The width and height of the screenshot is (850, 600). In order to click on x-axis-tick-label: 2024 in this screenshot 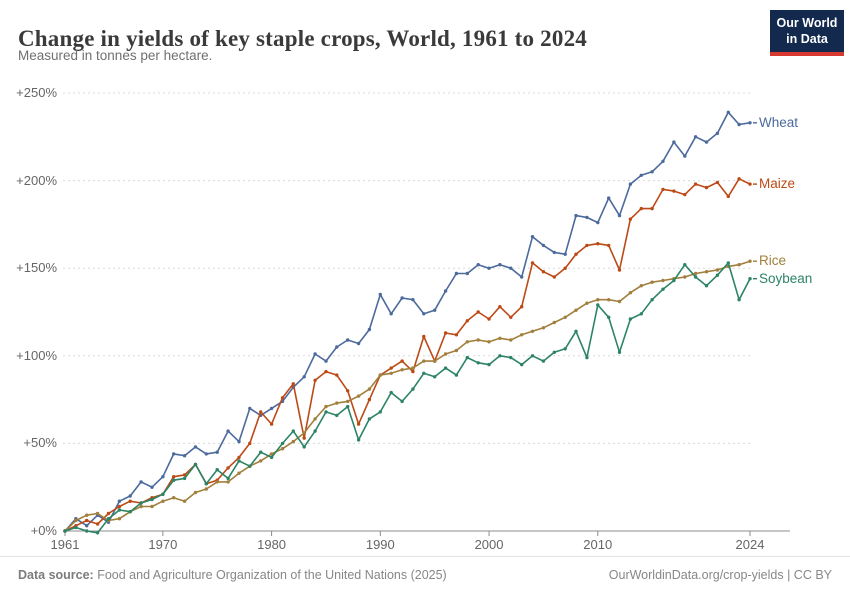, I will do `click(750, 544)`.